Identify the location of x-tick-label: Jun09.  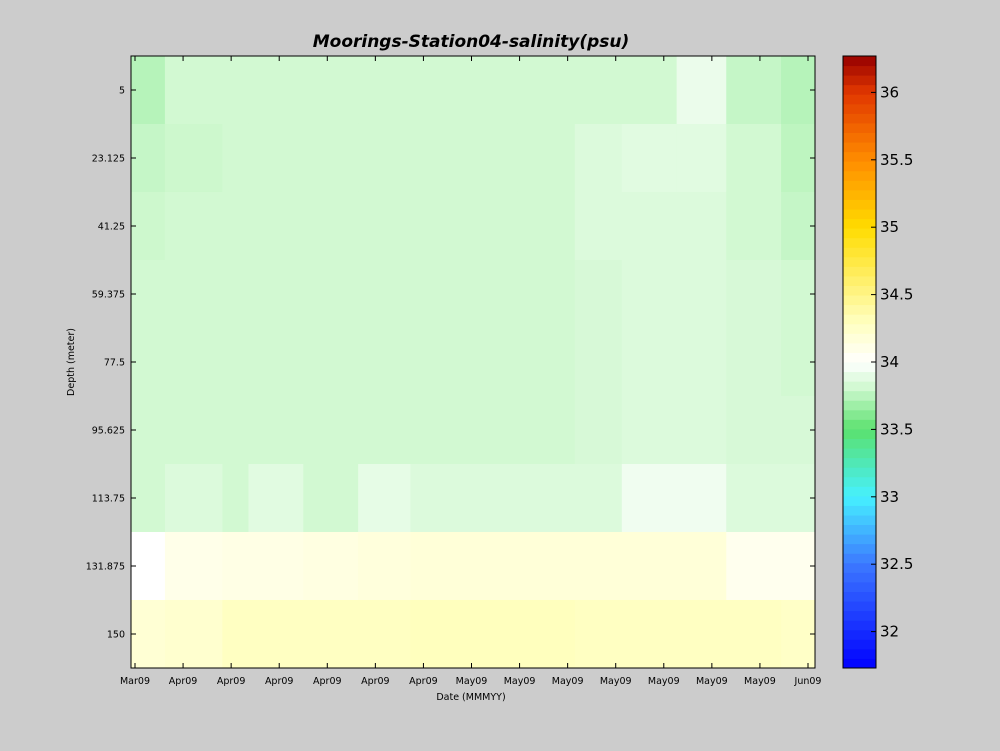
(808, 681).